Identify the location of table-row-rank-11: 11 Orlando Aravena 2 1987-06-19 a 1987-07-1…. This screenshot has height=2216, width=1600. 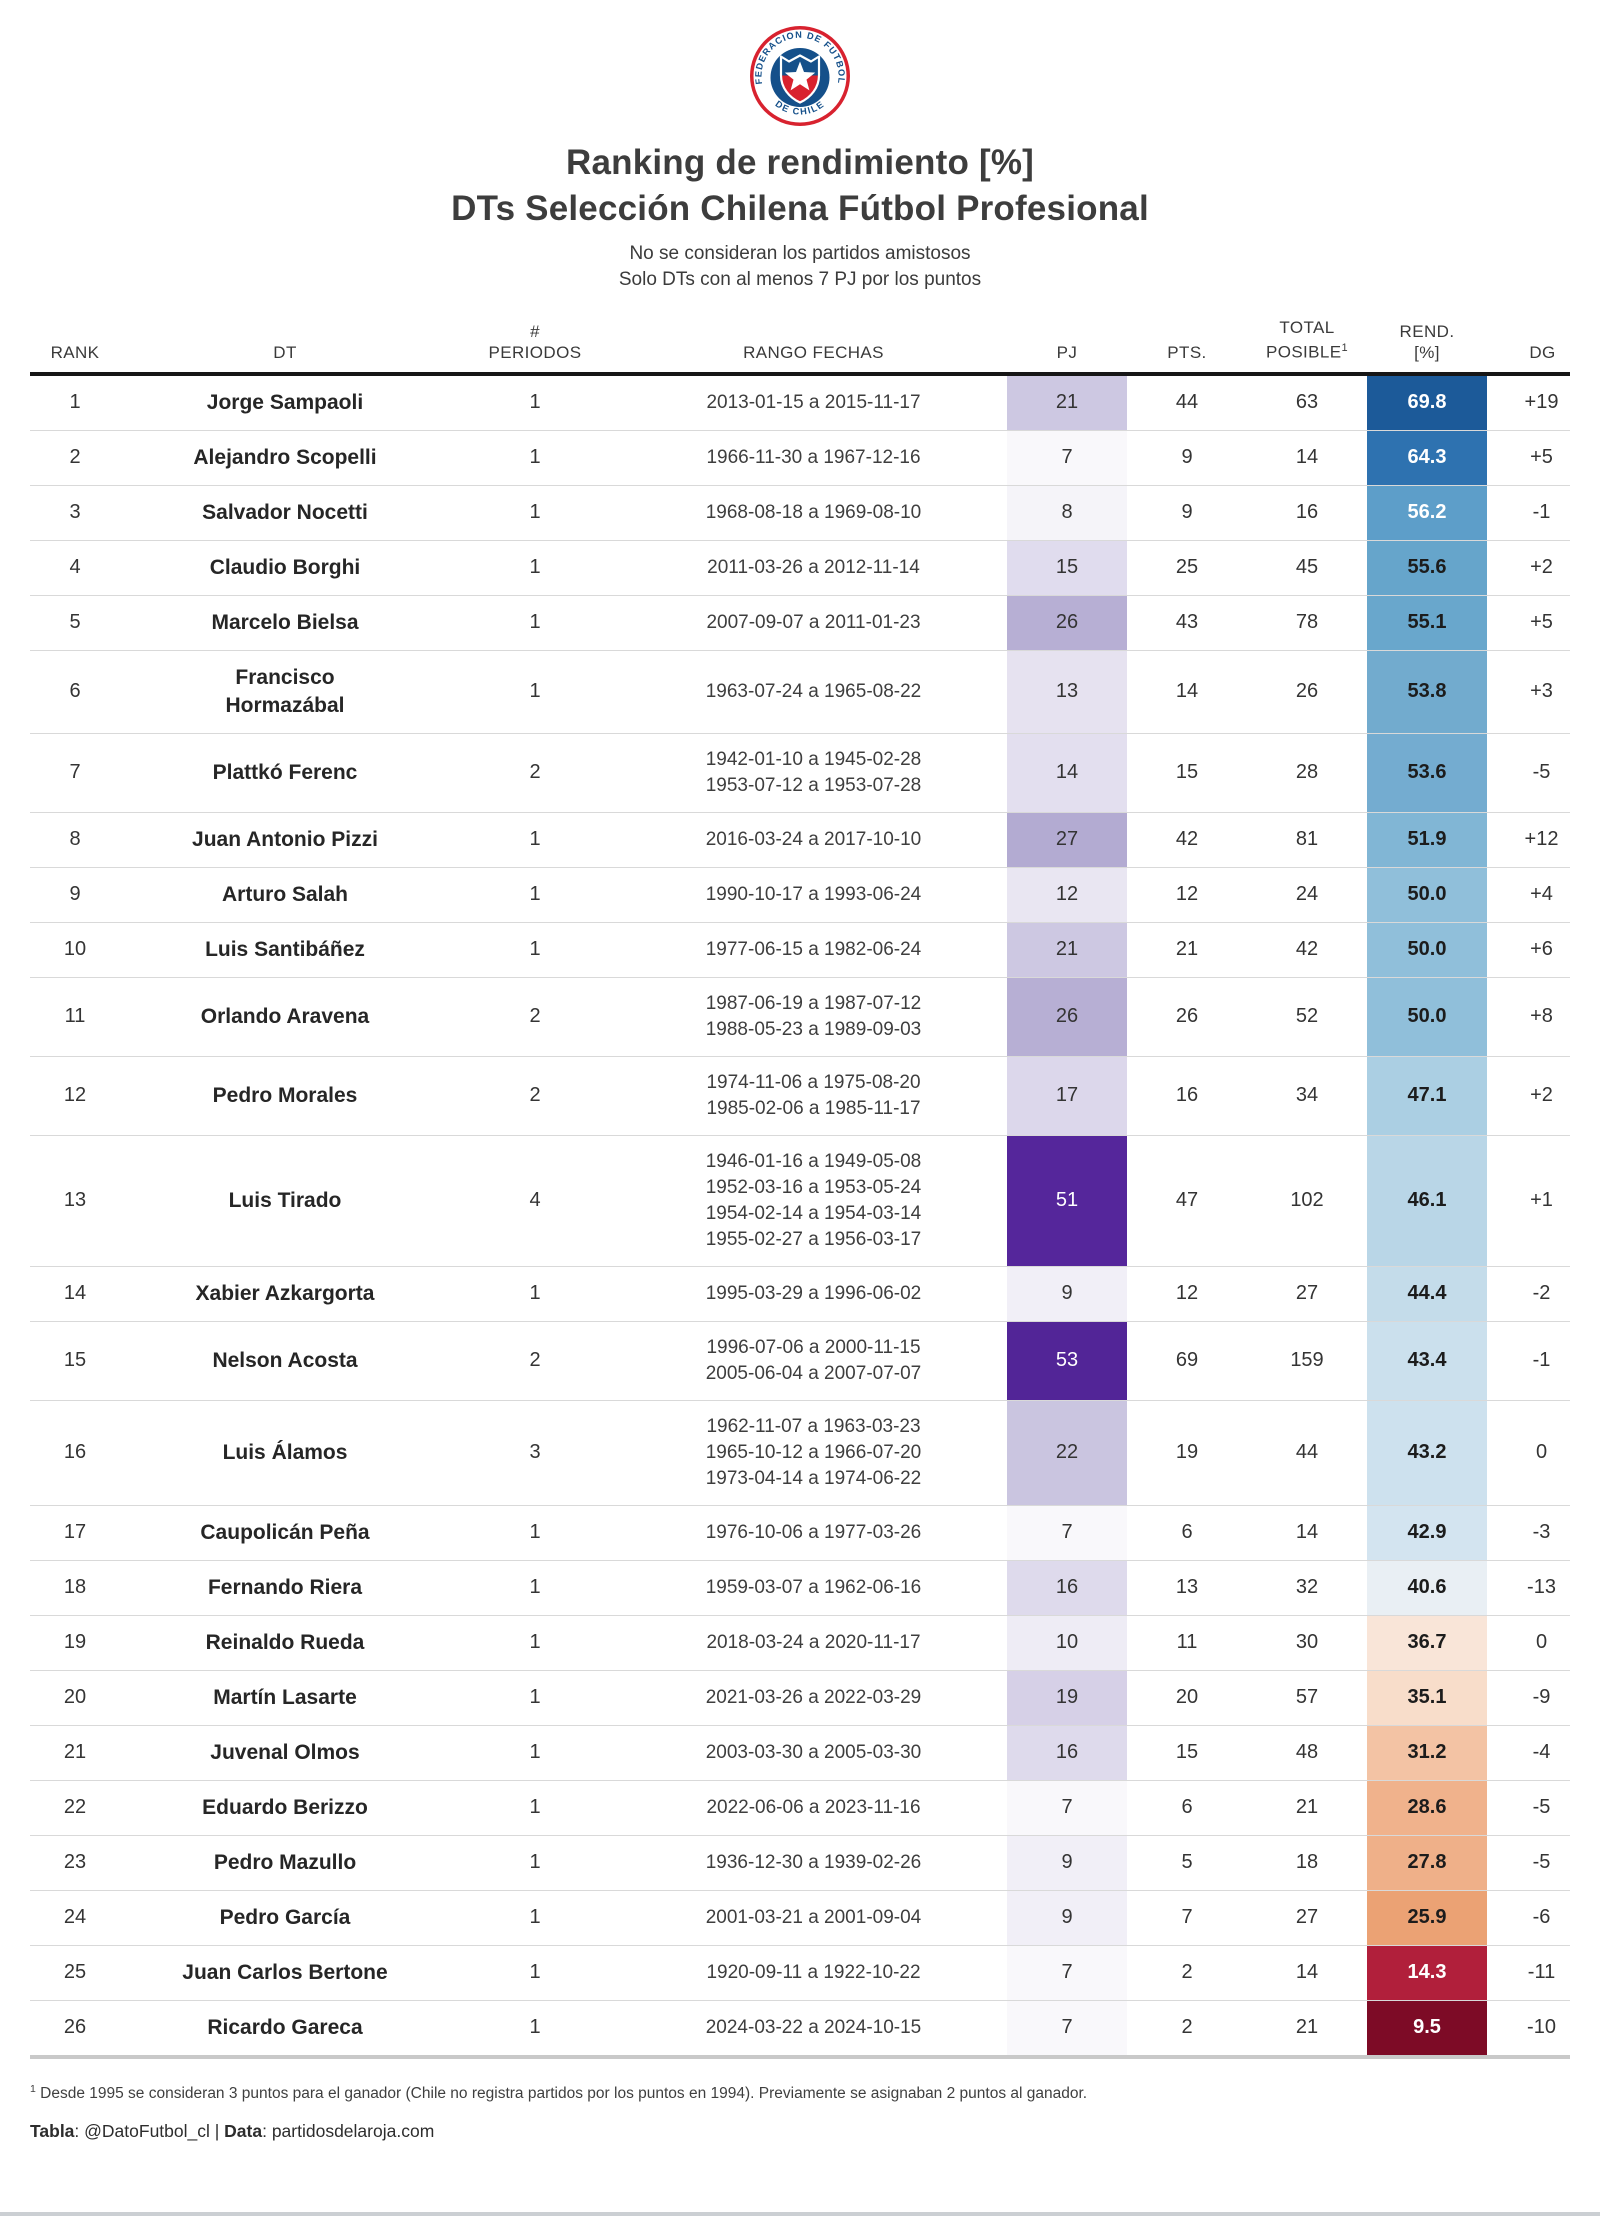
(800, 1016).